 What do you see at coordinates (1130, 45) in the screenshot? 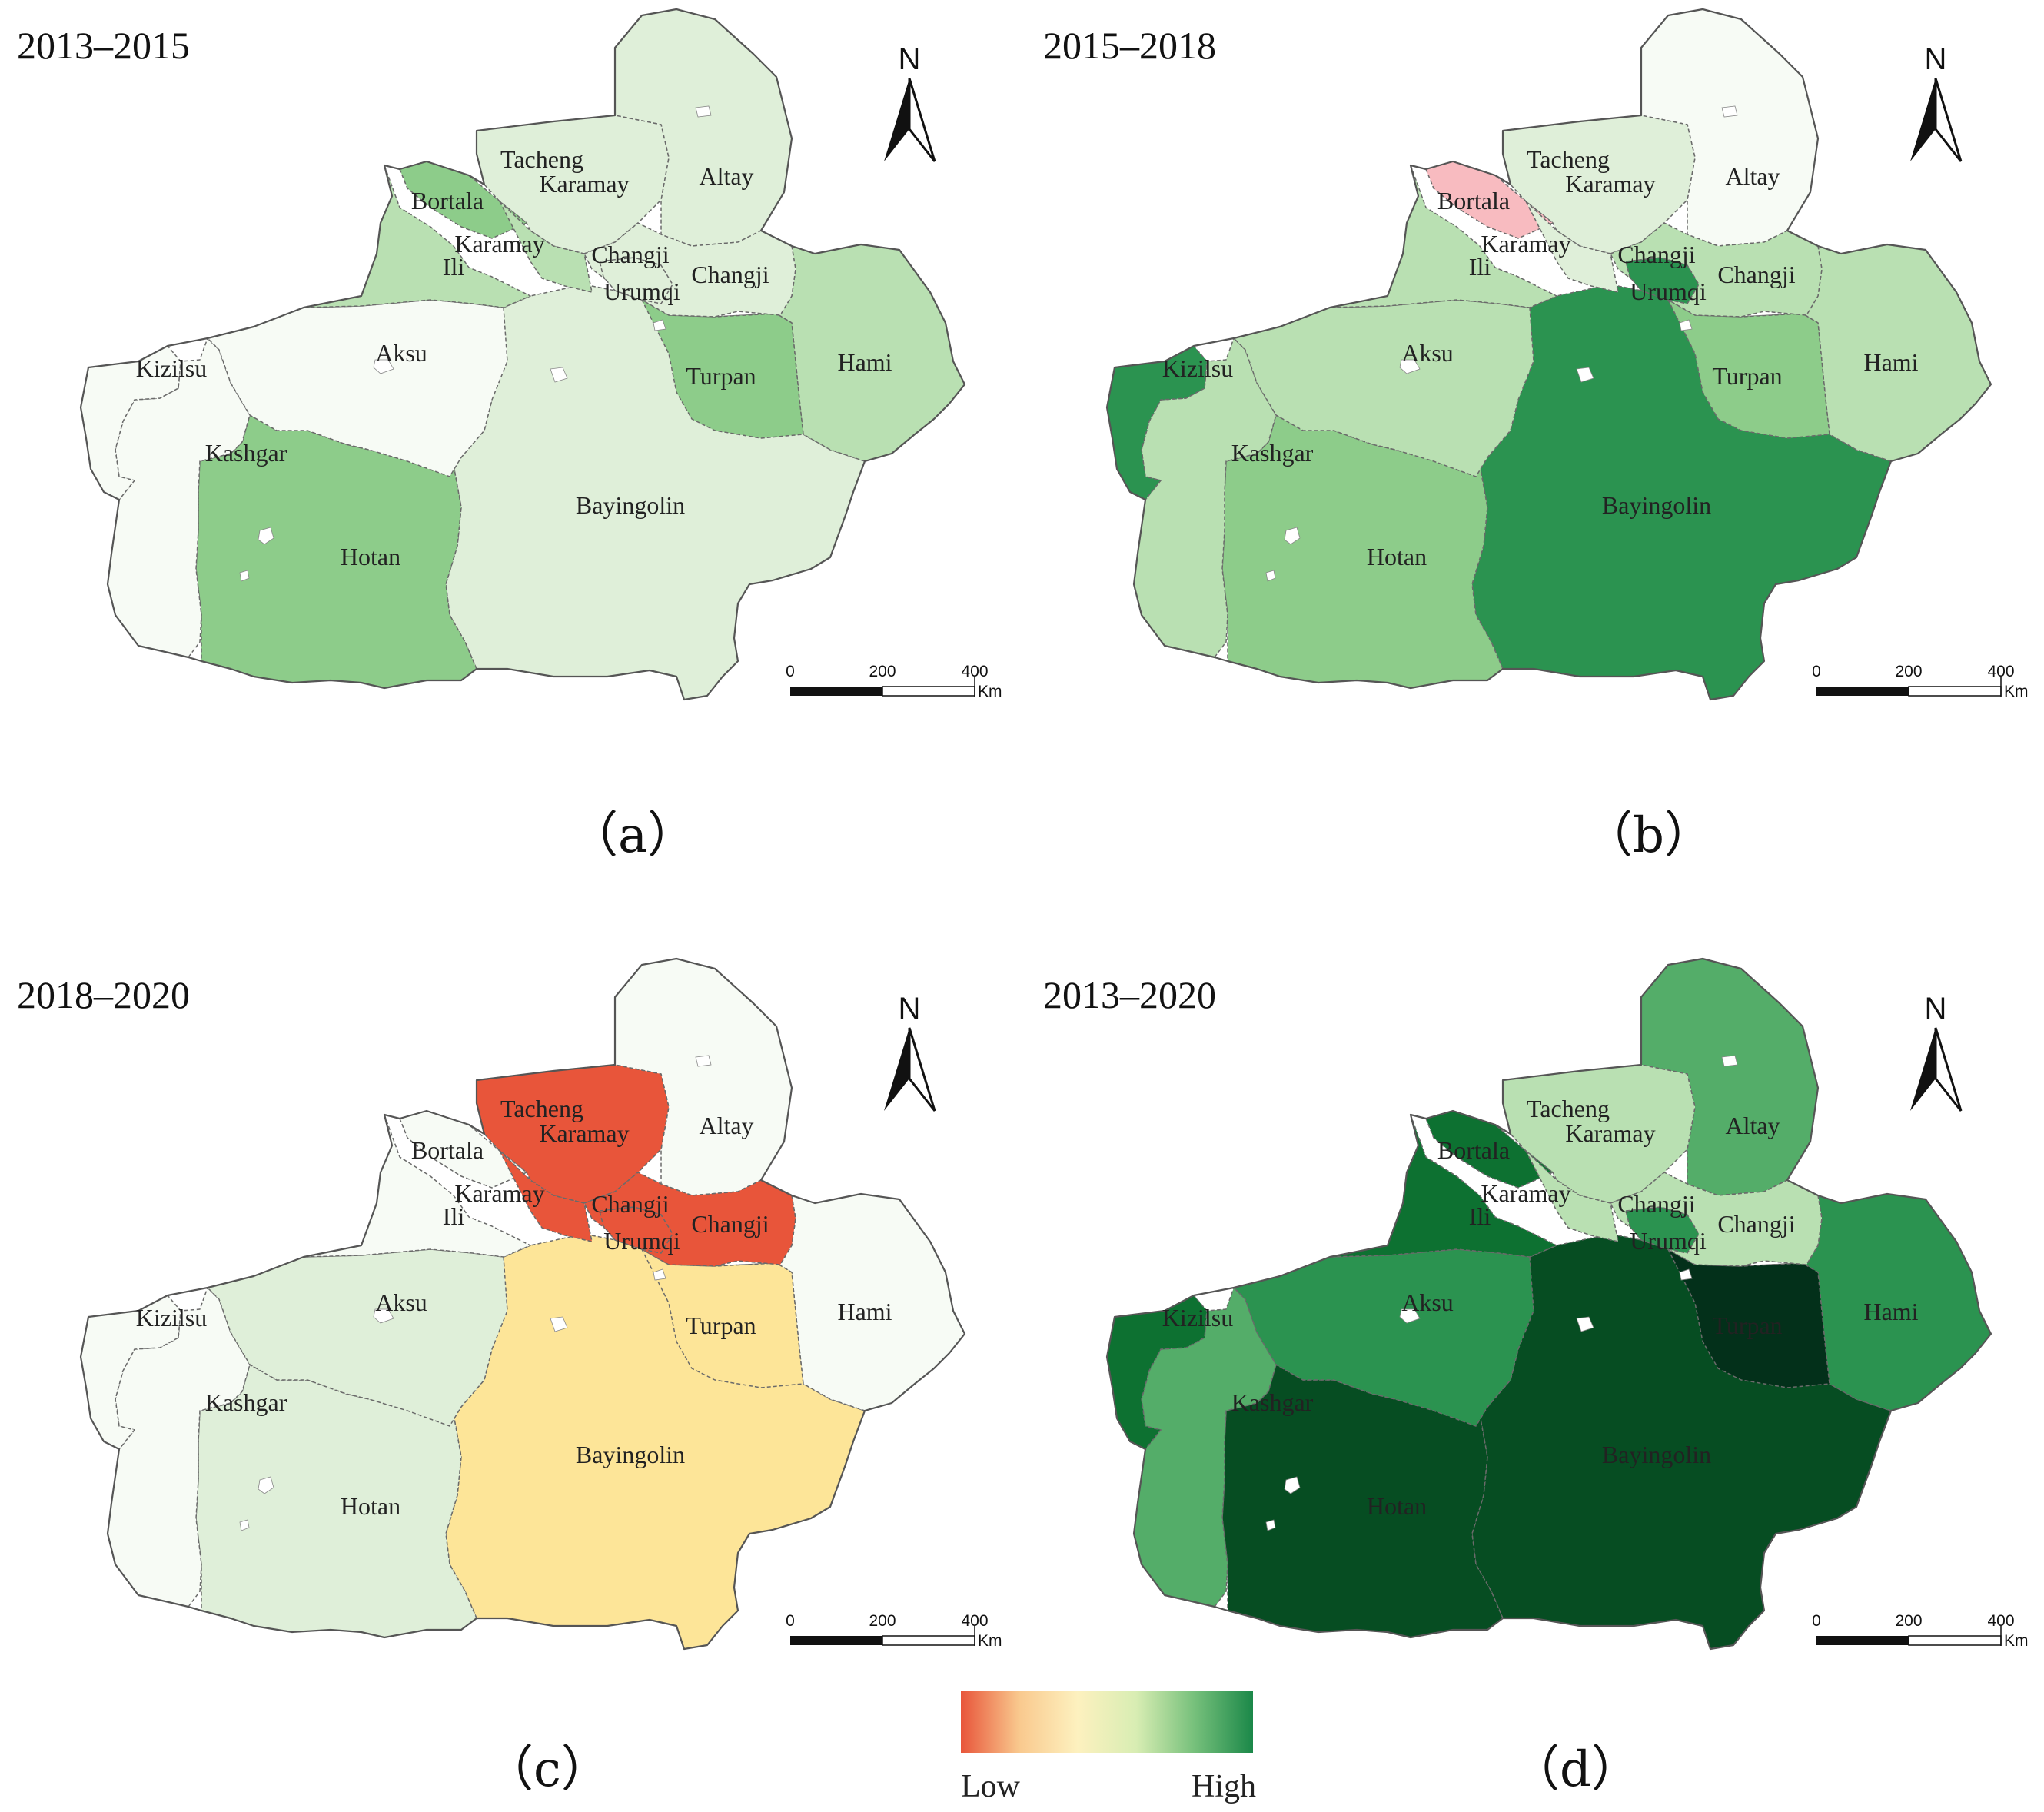
I see `panel-period-title: 2015–2018` at bounding box center [1130, 45].